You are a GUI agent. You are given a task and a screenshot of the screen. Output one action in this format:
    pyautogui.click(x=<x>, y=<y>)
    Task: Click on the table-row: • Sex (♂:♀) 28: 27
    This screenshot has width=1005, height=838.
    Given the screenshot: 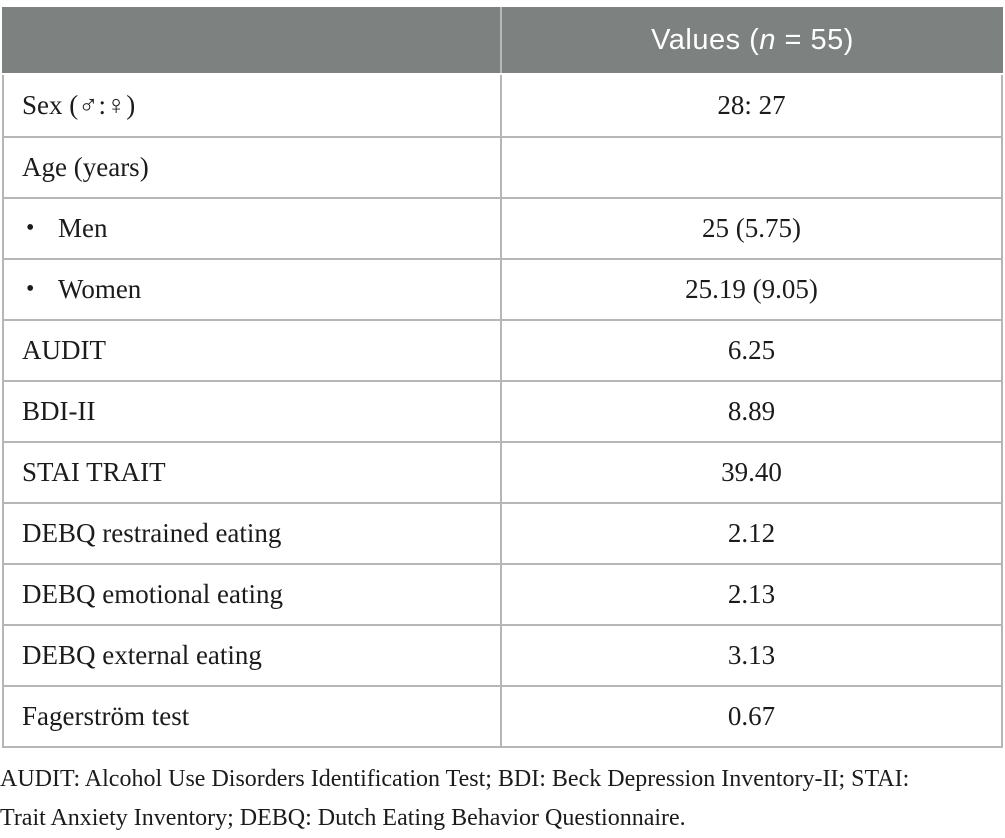 What is the action you would take?
    pyautogui.click(x=502, y=105)
    